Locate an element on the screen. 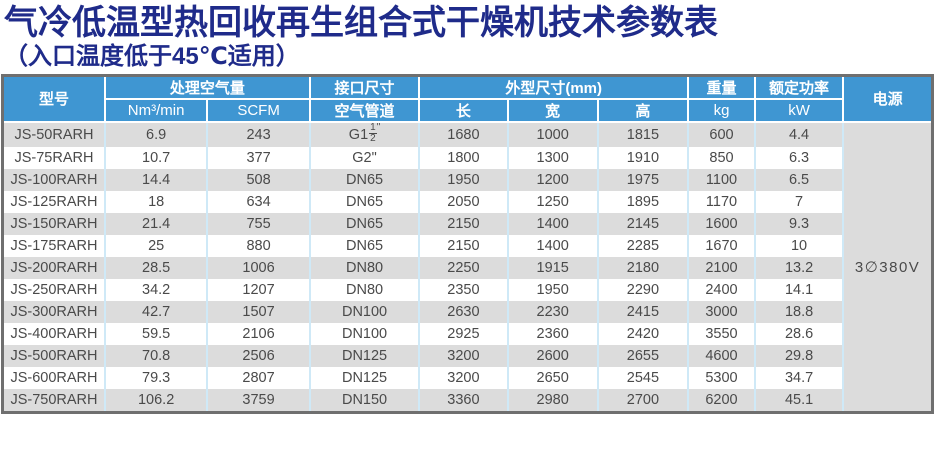 The image size is (935, 453). cell-power-kw: 13.2 is located at coordinates (799, 267).